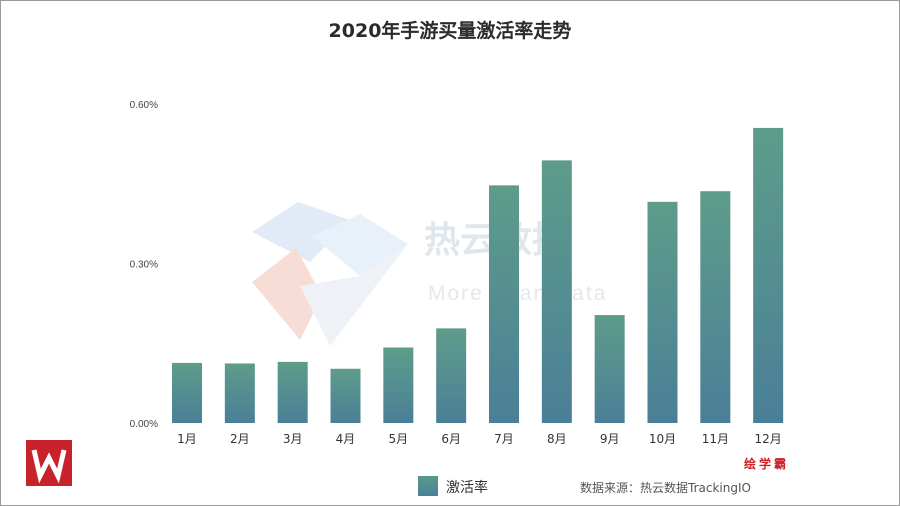  What do you see at coordinates (451, 375) in the screenshot?
I see `bar-6月` at bounding box center [451, 375].